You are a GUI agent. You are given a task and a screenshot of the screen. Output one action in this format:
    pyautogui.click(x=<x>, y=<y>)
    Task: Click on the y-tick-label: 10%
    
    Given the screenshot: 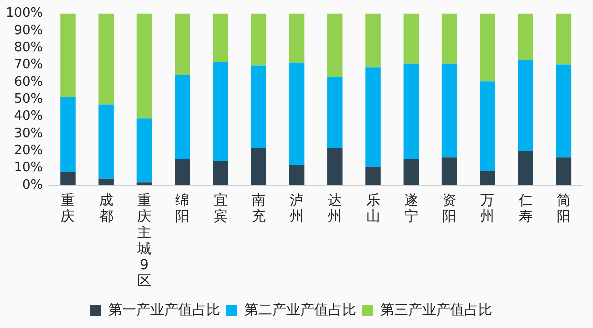 What is the action you would take?
    pyautogui.click(x=29, y=168)
    